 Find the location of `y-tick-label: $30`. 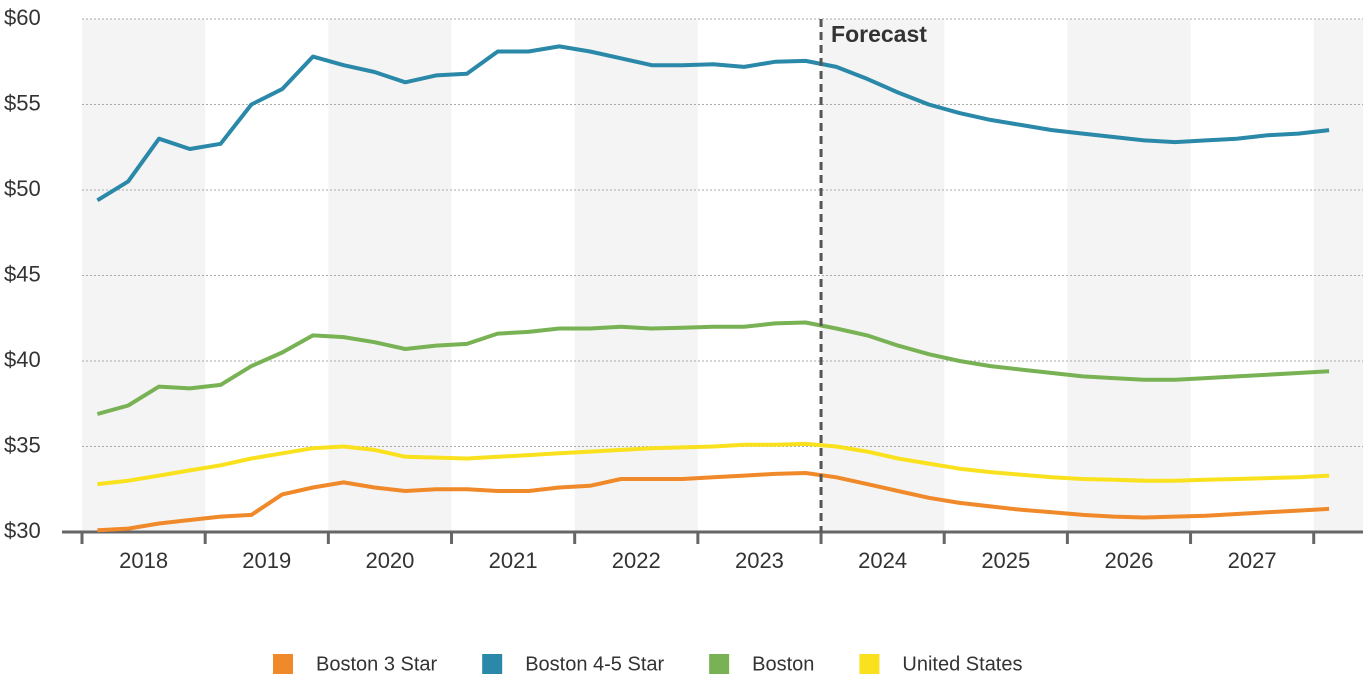

y-tick-label: $30 is located at coordinates (22, 530).